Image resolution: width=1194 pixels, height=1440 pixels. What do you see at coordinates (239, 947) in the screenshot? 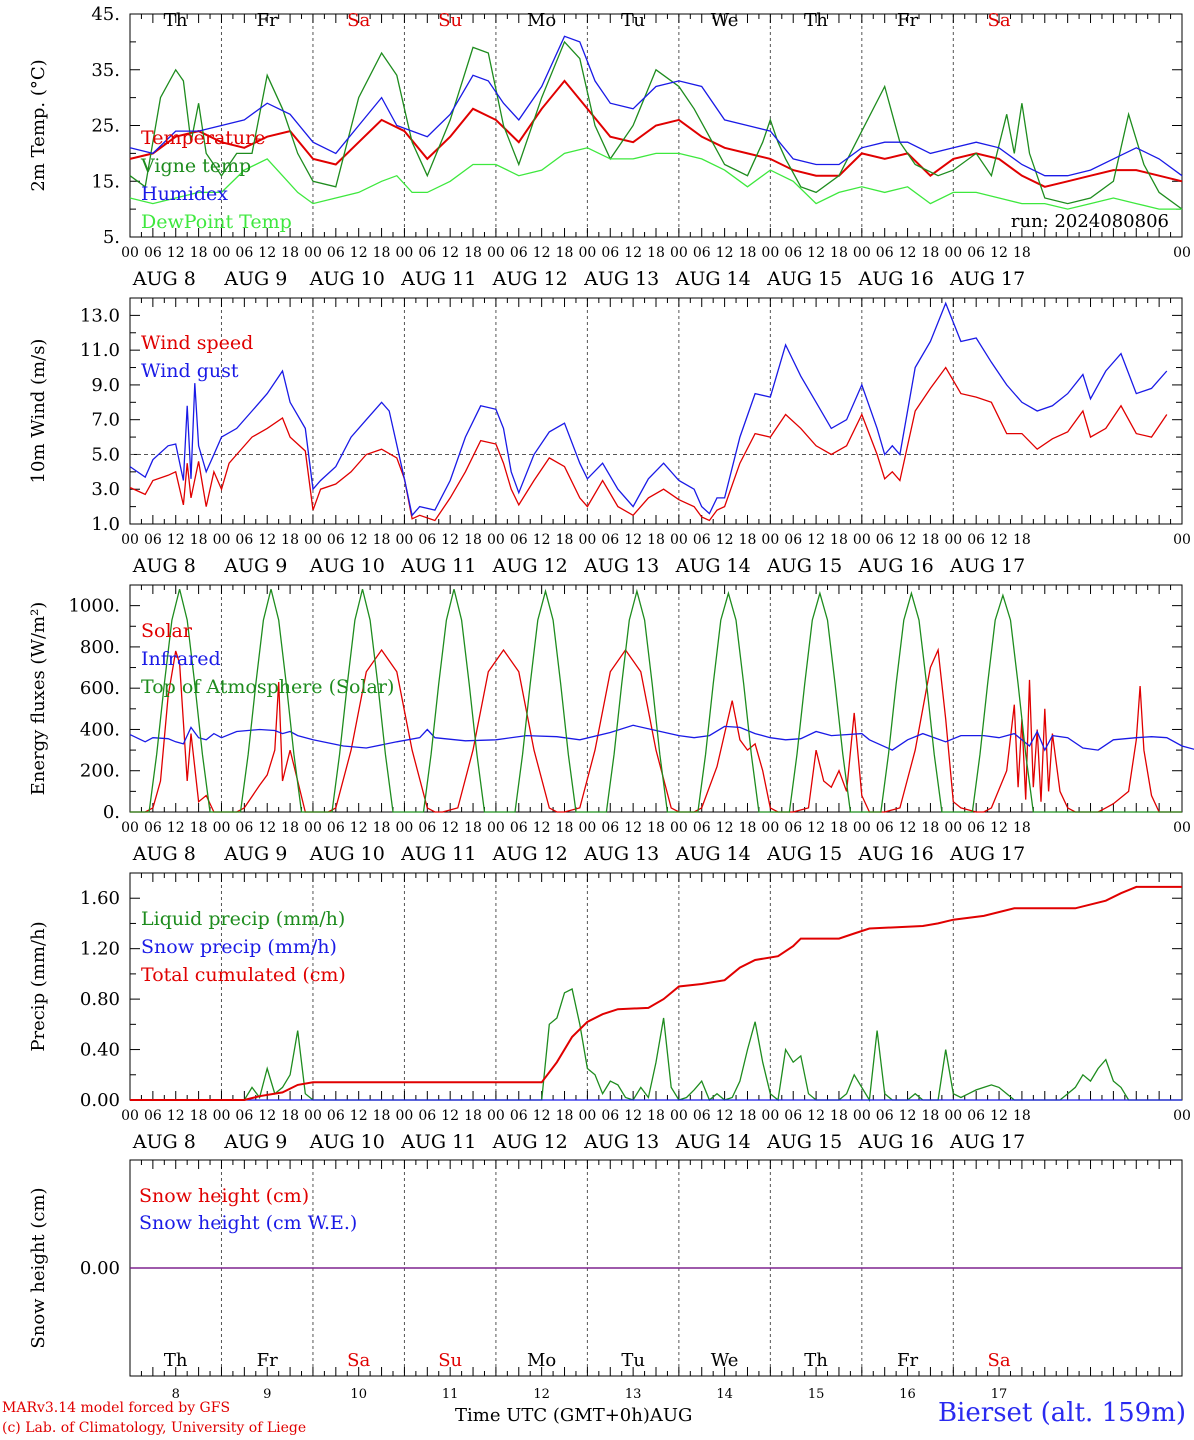
I see `legend-entry: Snow precip (mm/h)` at bounding box center [239, 947].